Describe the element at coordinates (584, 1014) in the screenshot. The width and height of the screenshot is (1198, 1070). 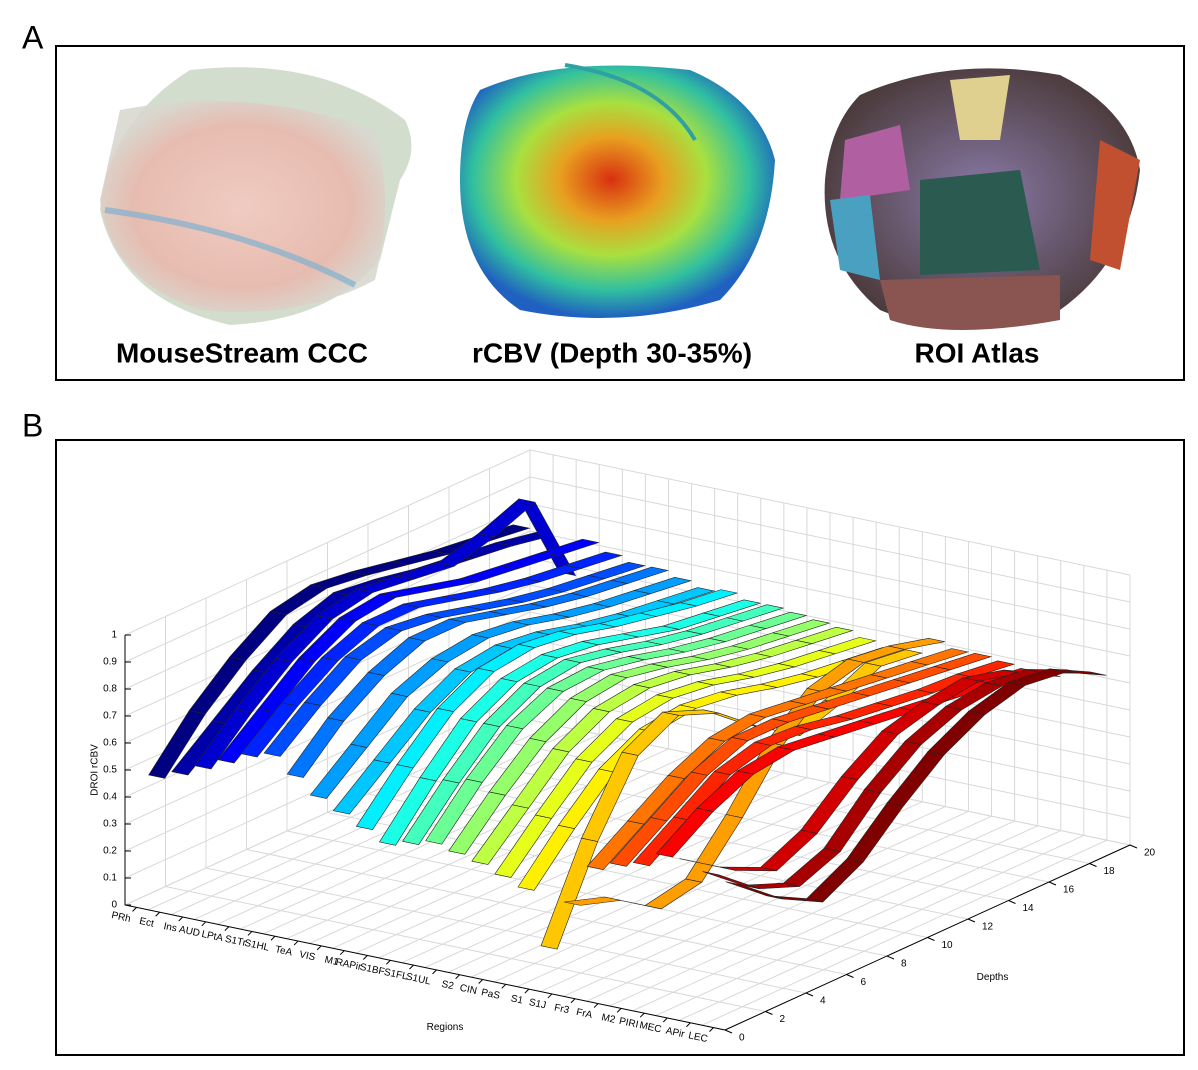
I see `x-tick-label: FrA` at that location.